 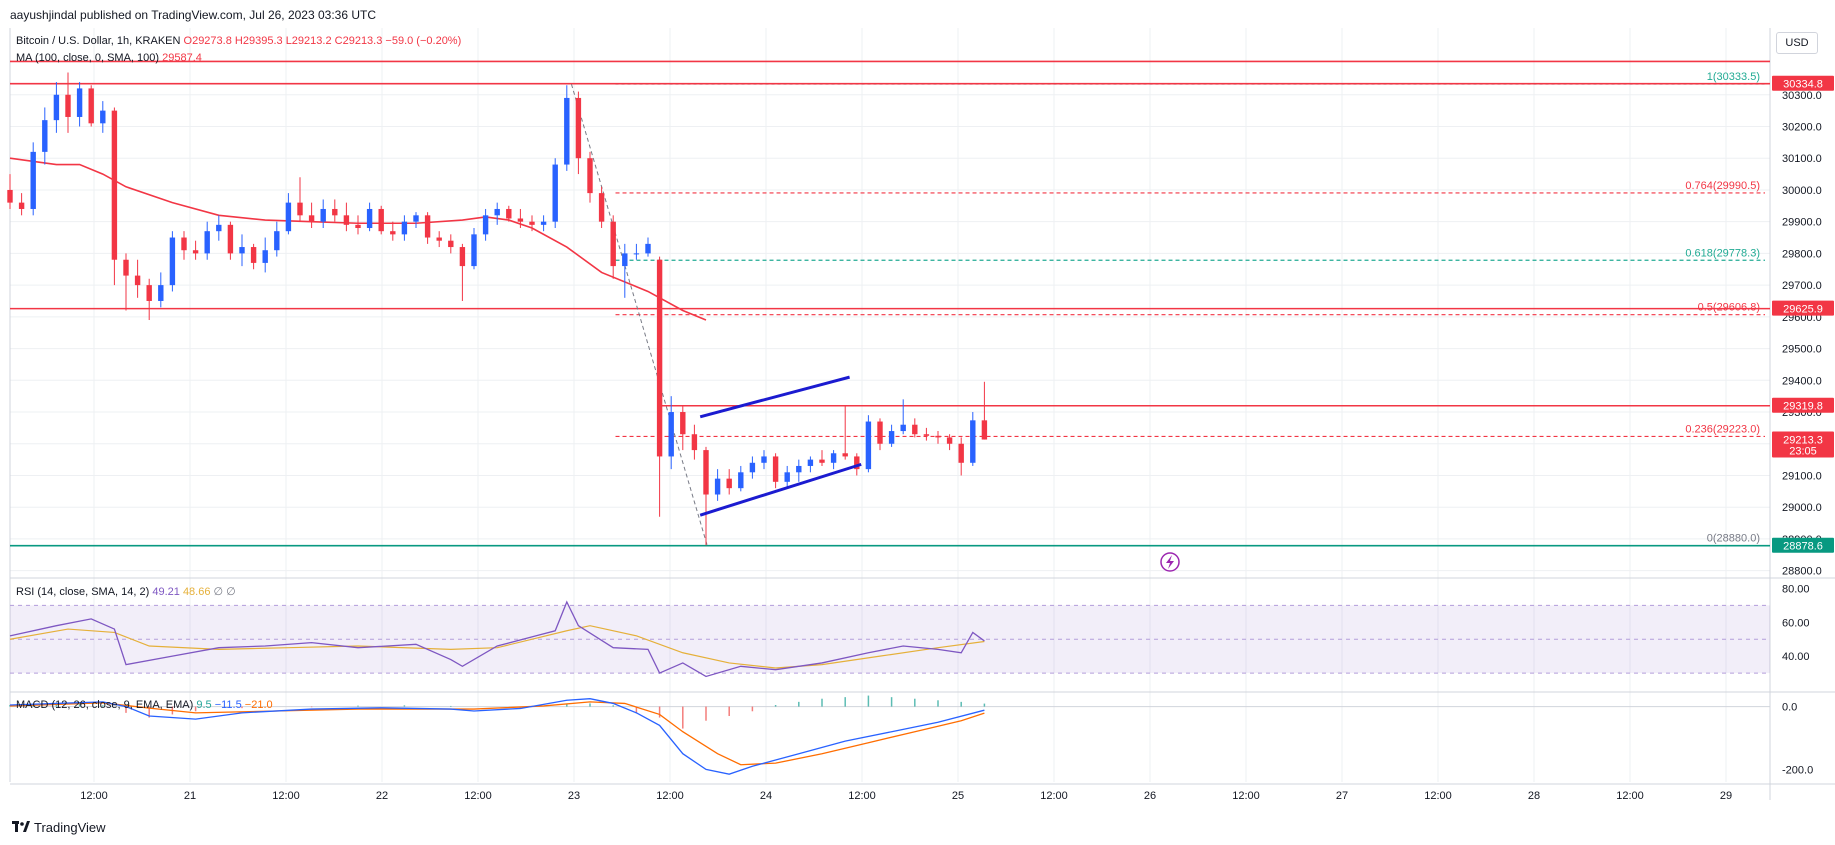 I want to click on rsi-extra: ∅ ∅, so click(x=224, y=592).